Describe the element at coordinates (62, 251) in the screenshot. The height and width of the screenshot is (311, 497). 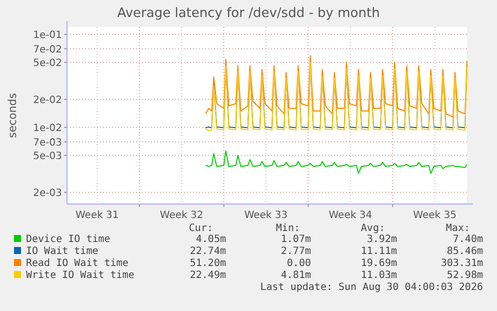
I see `legend-label: IO Wait time` at that location.